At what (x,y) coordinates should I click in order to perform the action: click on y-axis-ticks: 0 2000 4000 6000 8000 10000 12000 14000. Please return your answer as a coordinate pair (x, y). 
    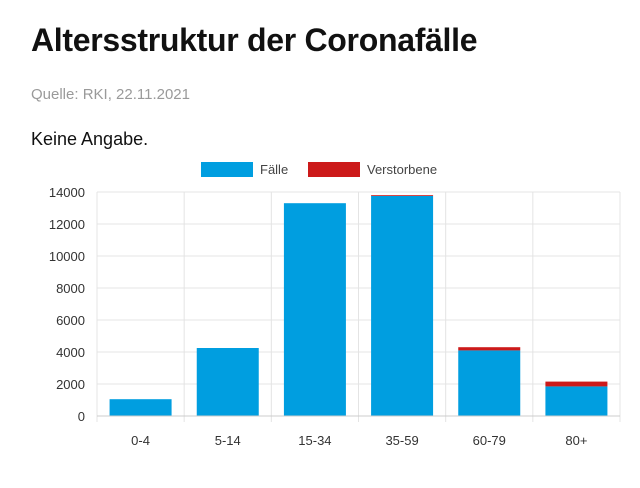
    Looking at the image, I should click on (67, 304).